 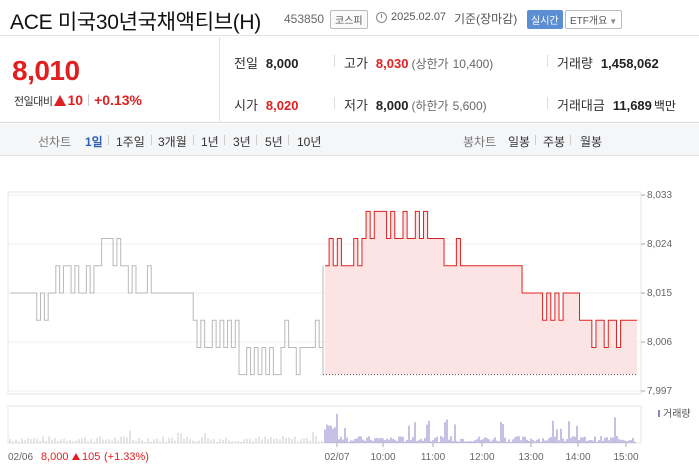 I want to click on volume-stat: 거래량 1,458,062, so click(x=608, y=62).